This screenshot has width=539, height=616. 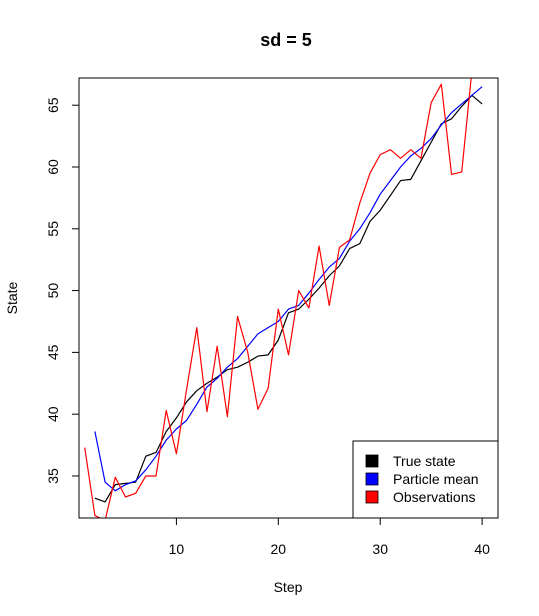 What do you see at coordinates (53, 476) in the screenshot?
I see `y-tick-label: 35` at bounding box center [53, 476].